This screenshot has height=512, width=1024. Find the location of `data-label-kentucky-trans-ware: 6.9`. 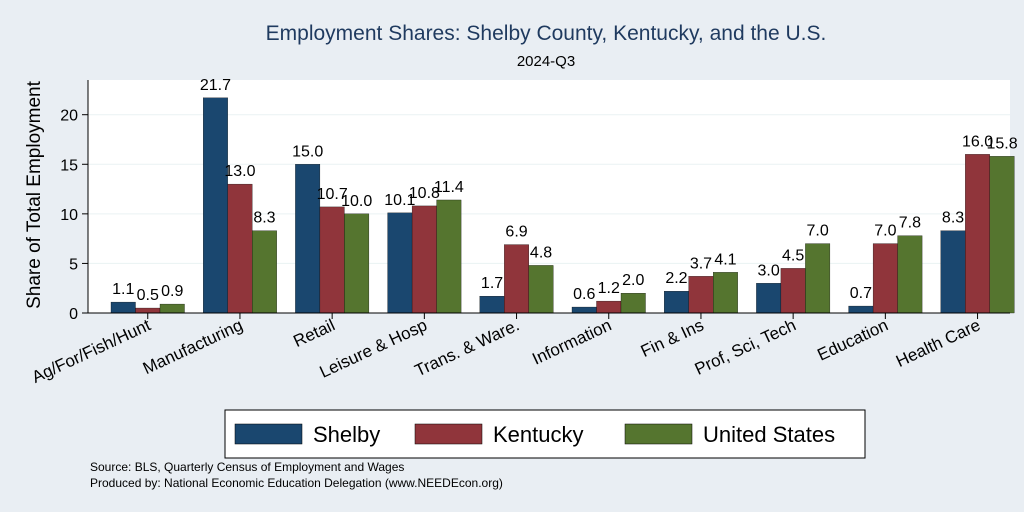

data-label-kentucky-trans-ware: 6.9 is located at coordinates (516, 232).